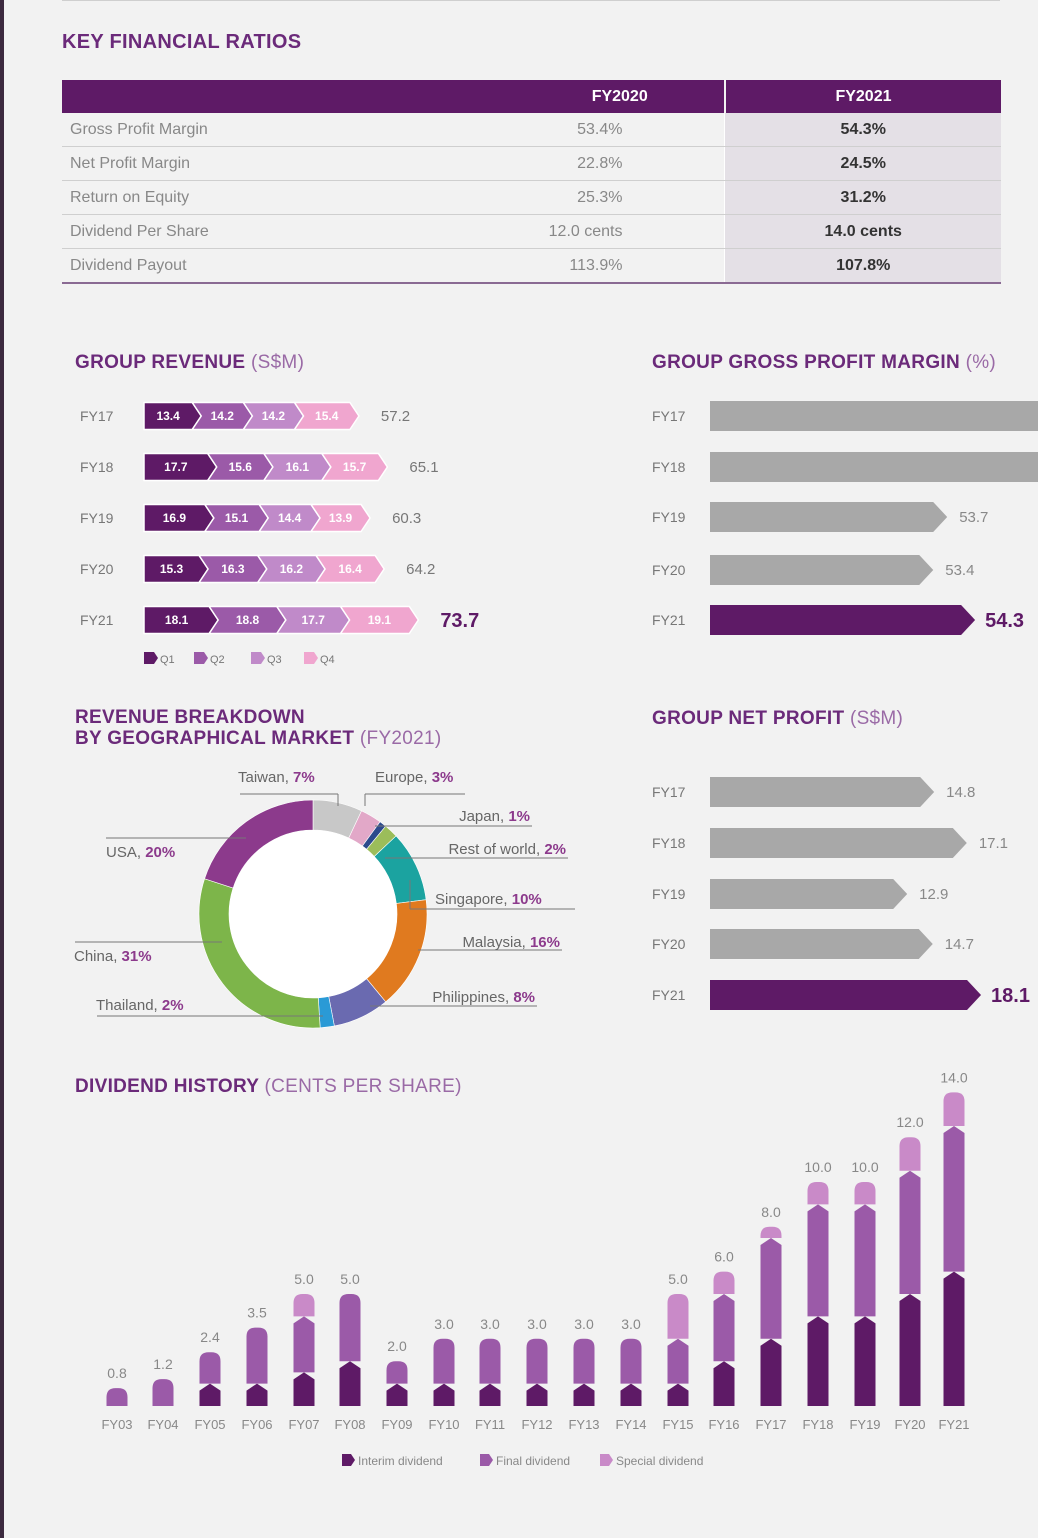 The height and width of the screenshot is (1538, 1038). What do you see at coordinates (349, 1424) in the screenshot?
I see `dividend-category-label: FY08` at bounding box center [349, 1424].